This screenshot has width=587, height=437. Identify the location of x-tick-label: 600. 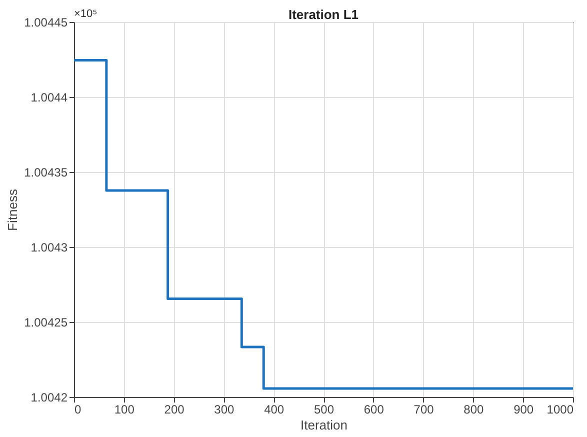
(374, 409).